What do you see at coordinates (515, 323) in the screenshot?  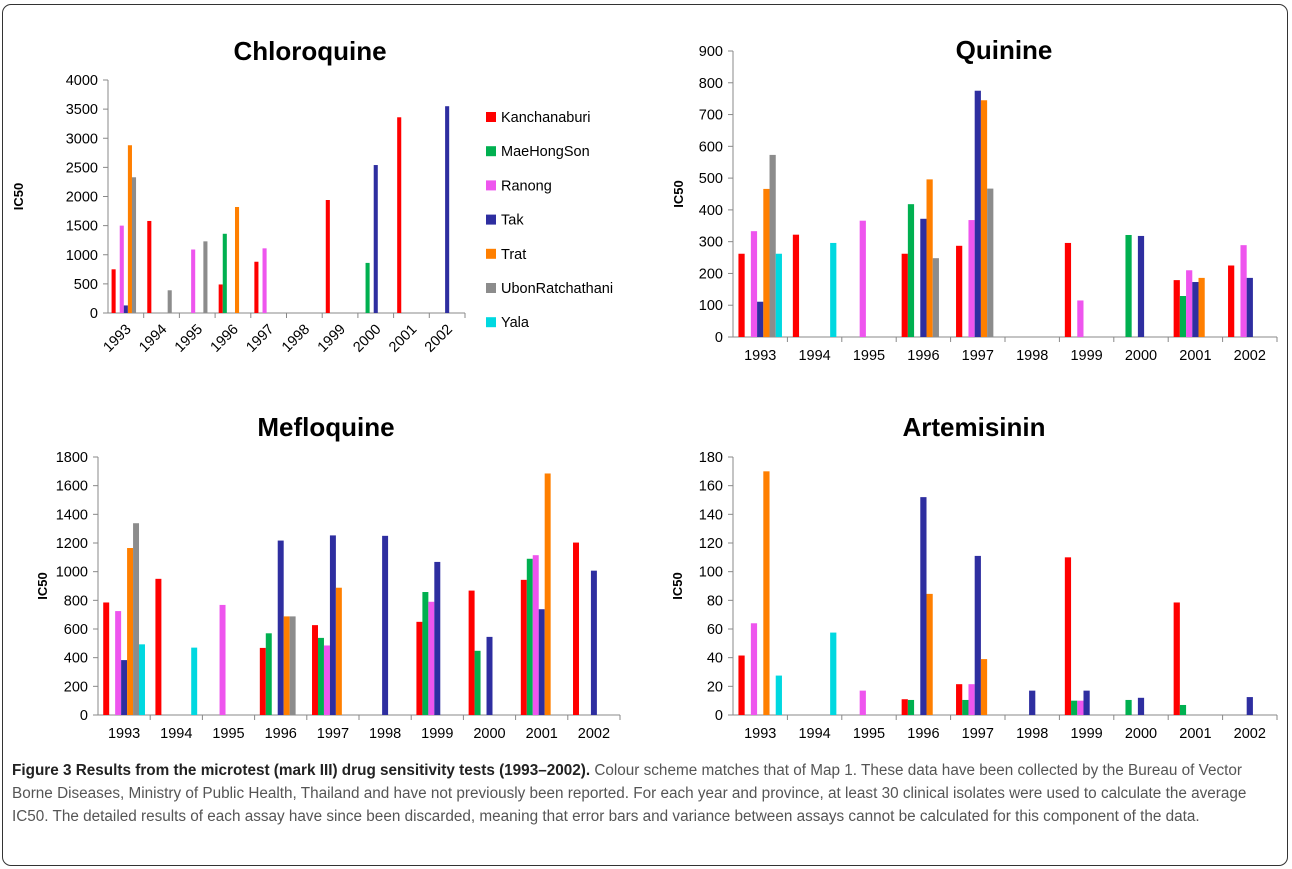 I see `legend-label-yala: Yala` at bounding box center [515, 323].